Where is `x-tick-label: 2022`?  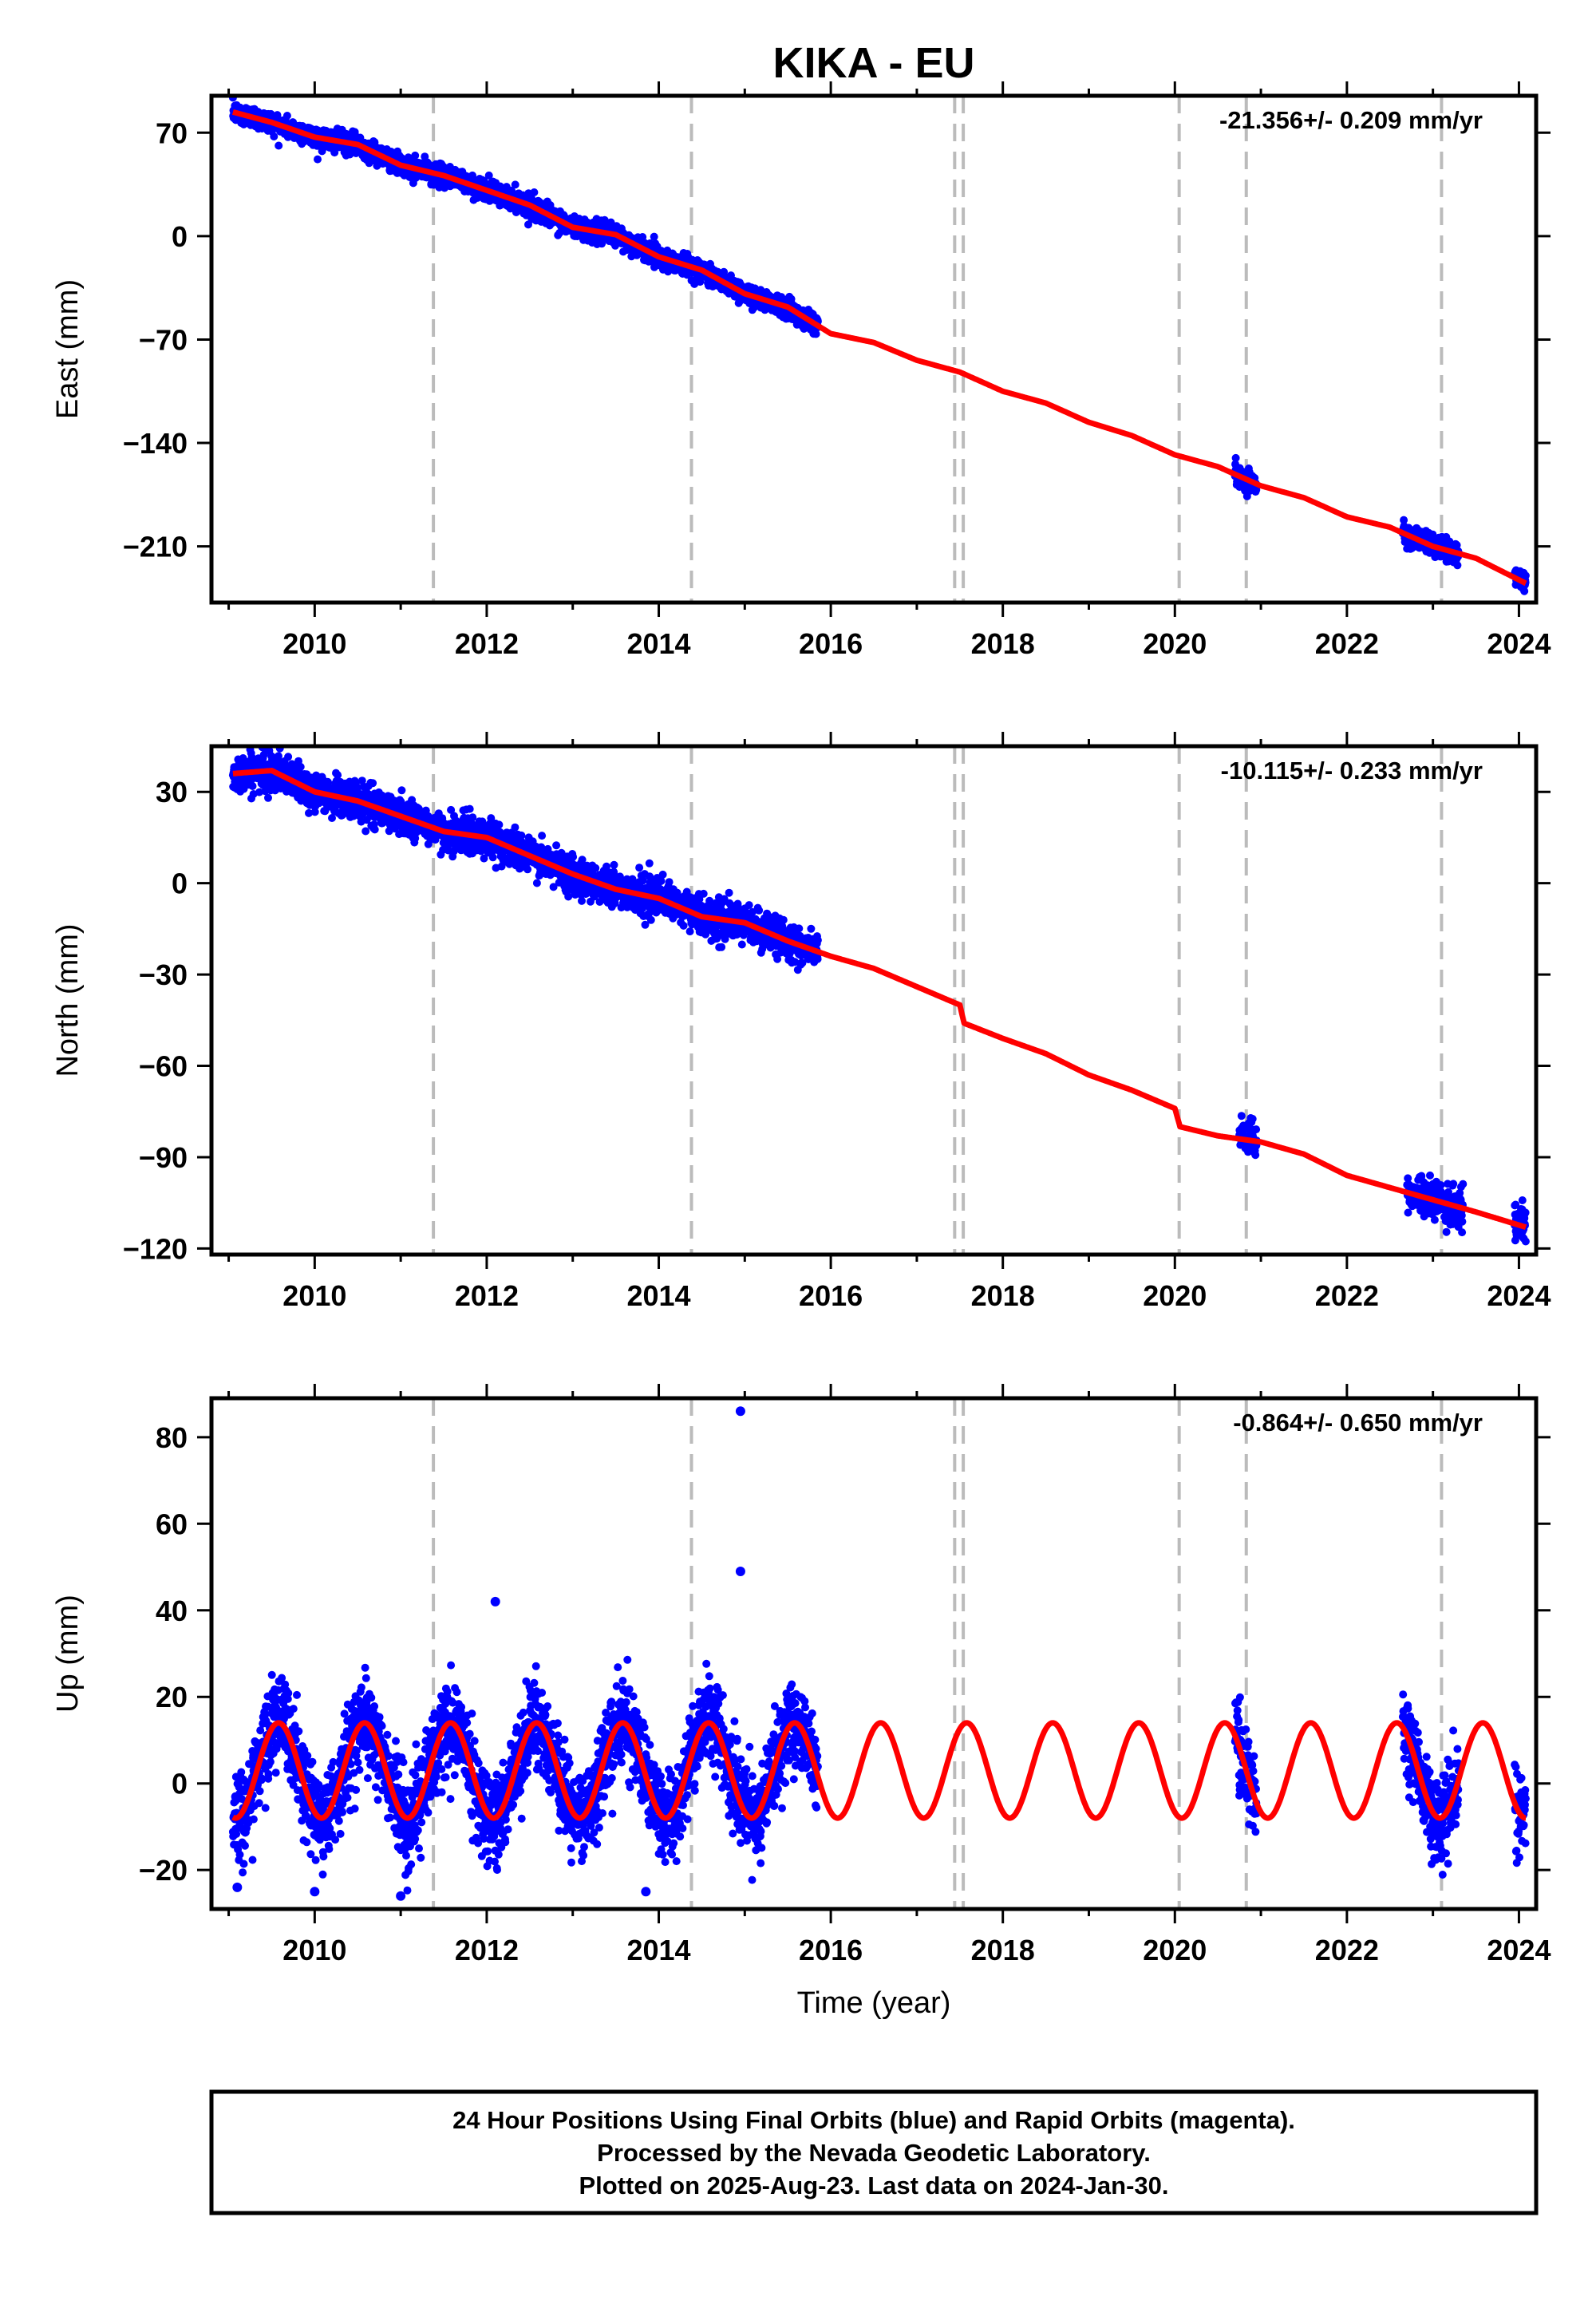
x-tick-label: 2022 is located at coordinates (1347, 643).